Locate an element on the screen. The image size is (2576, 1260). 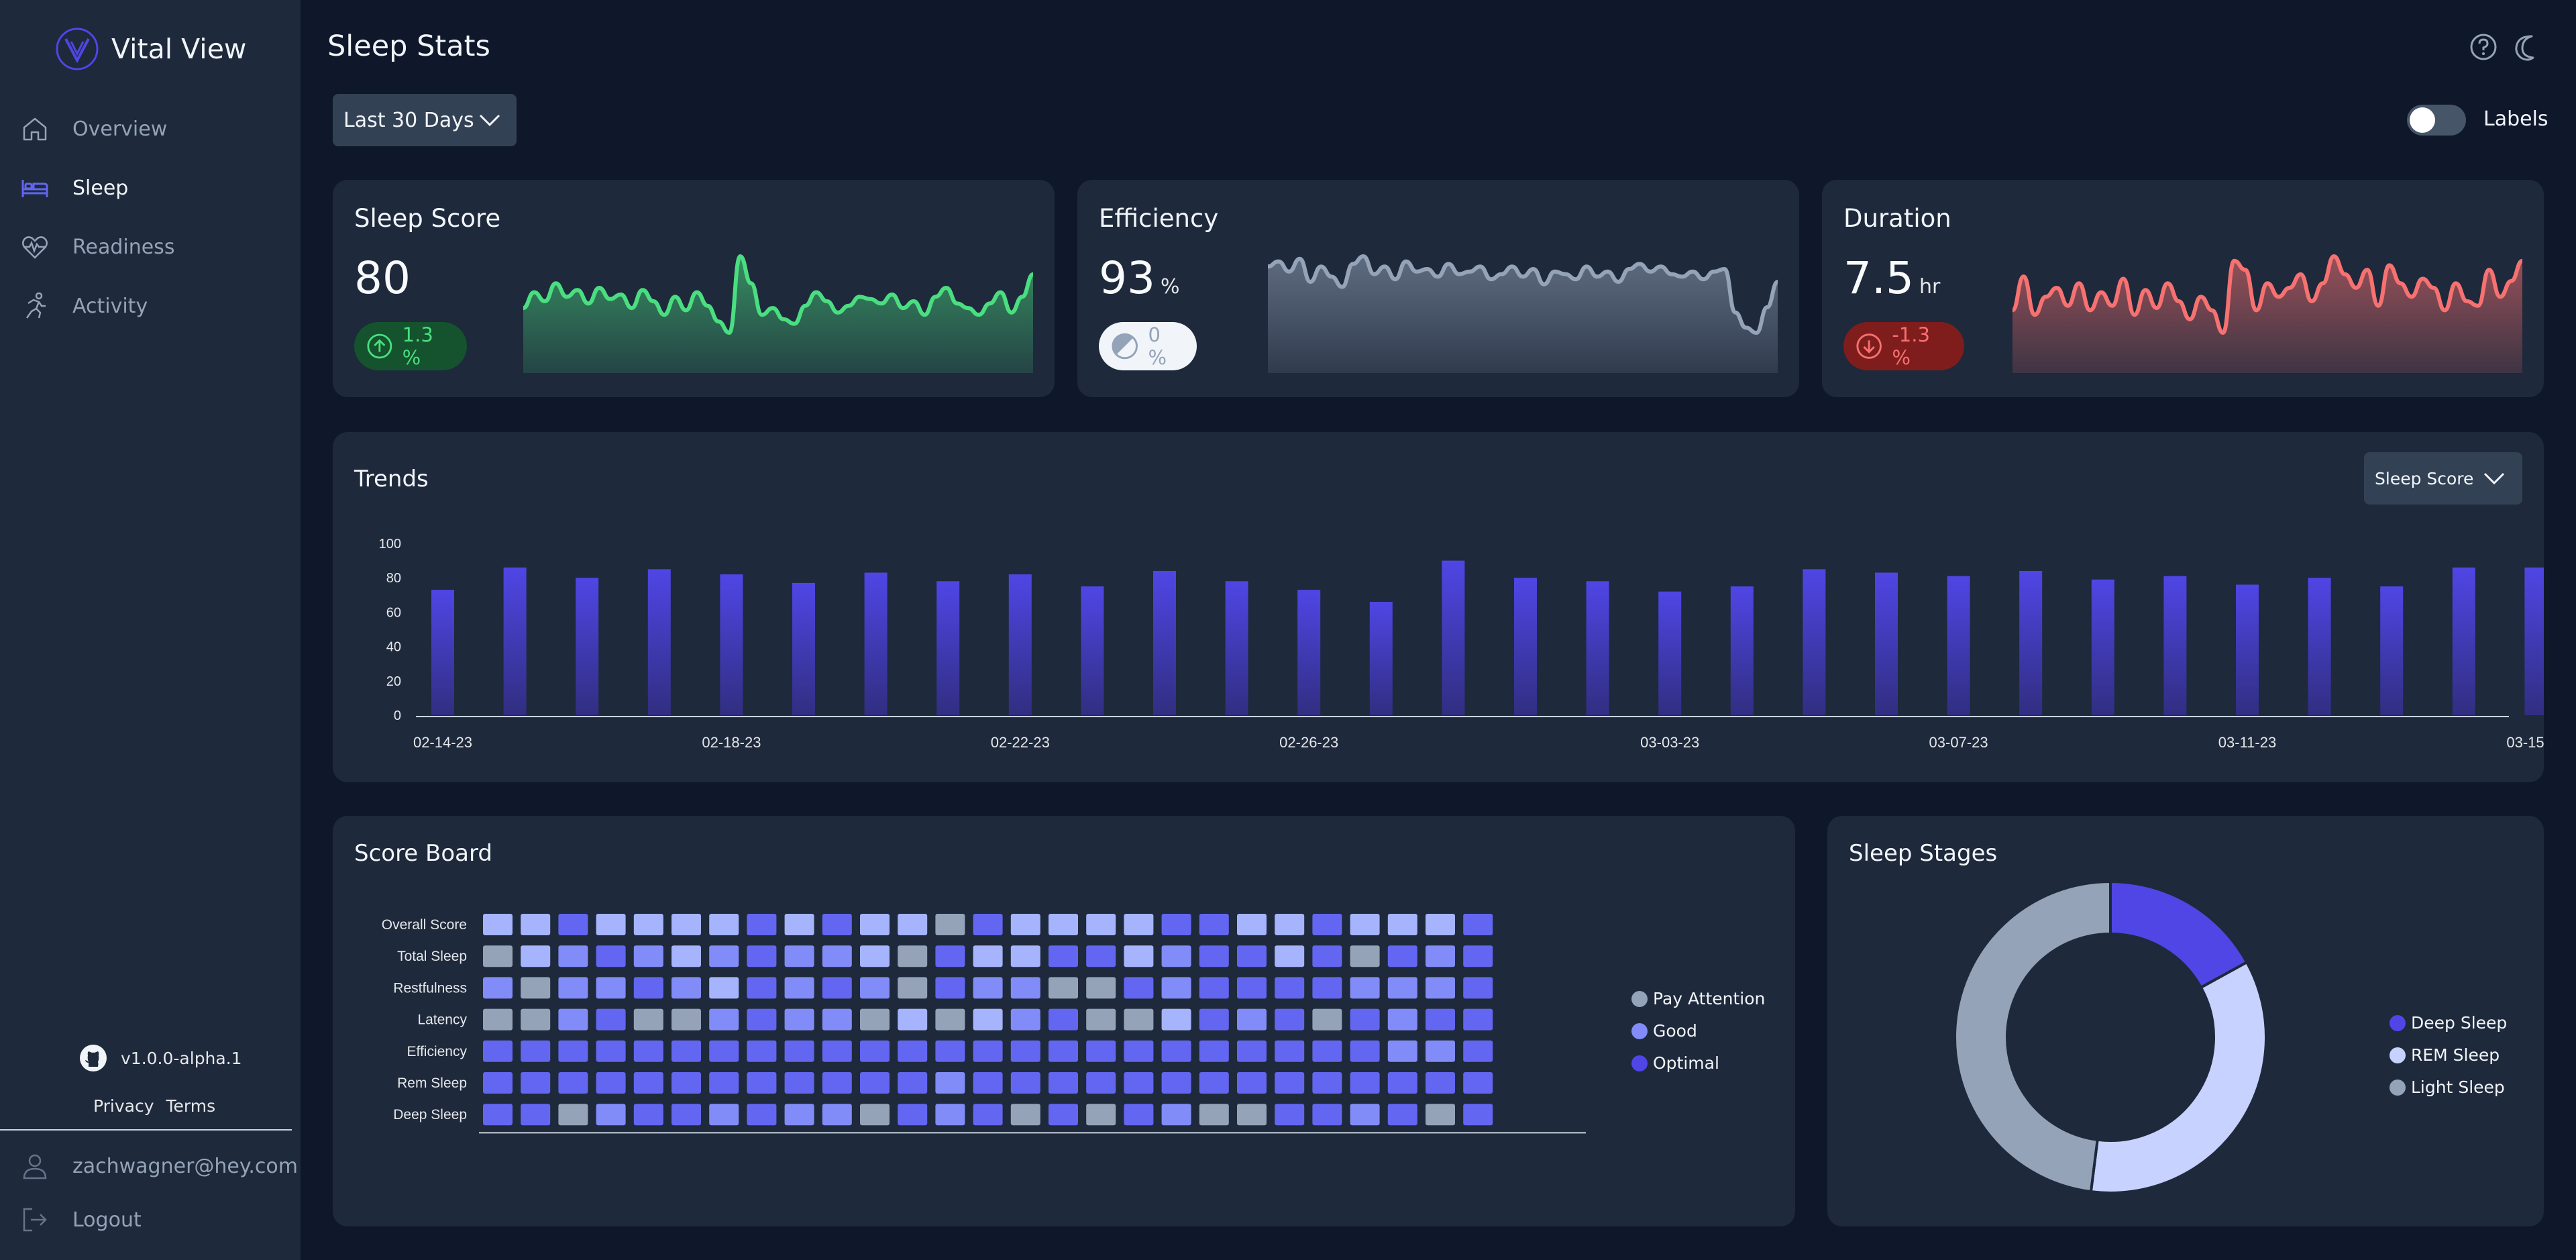
donut-slice-rem-sleep is located at coordinates (2178, 1077).